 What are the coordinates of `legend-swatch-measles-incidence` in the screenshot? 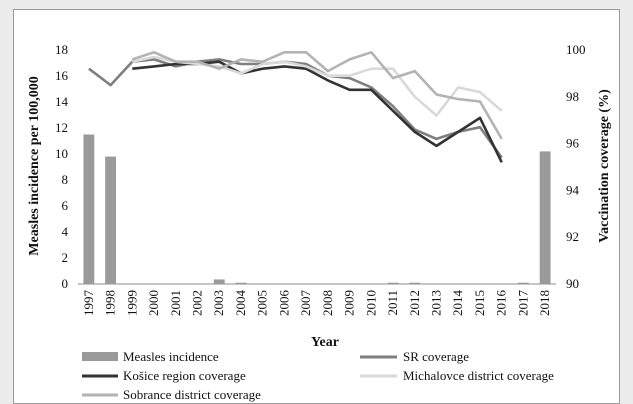 It's located at (100, 356).